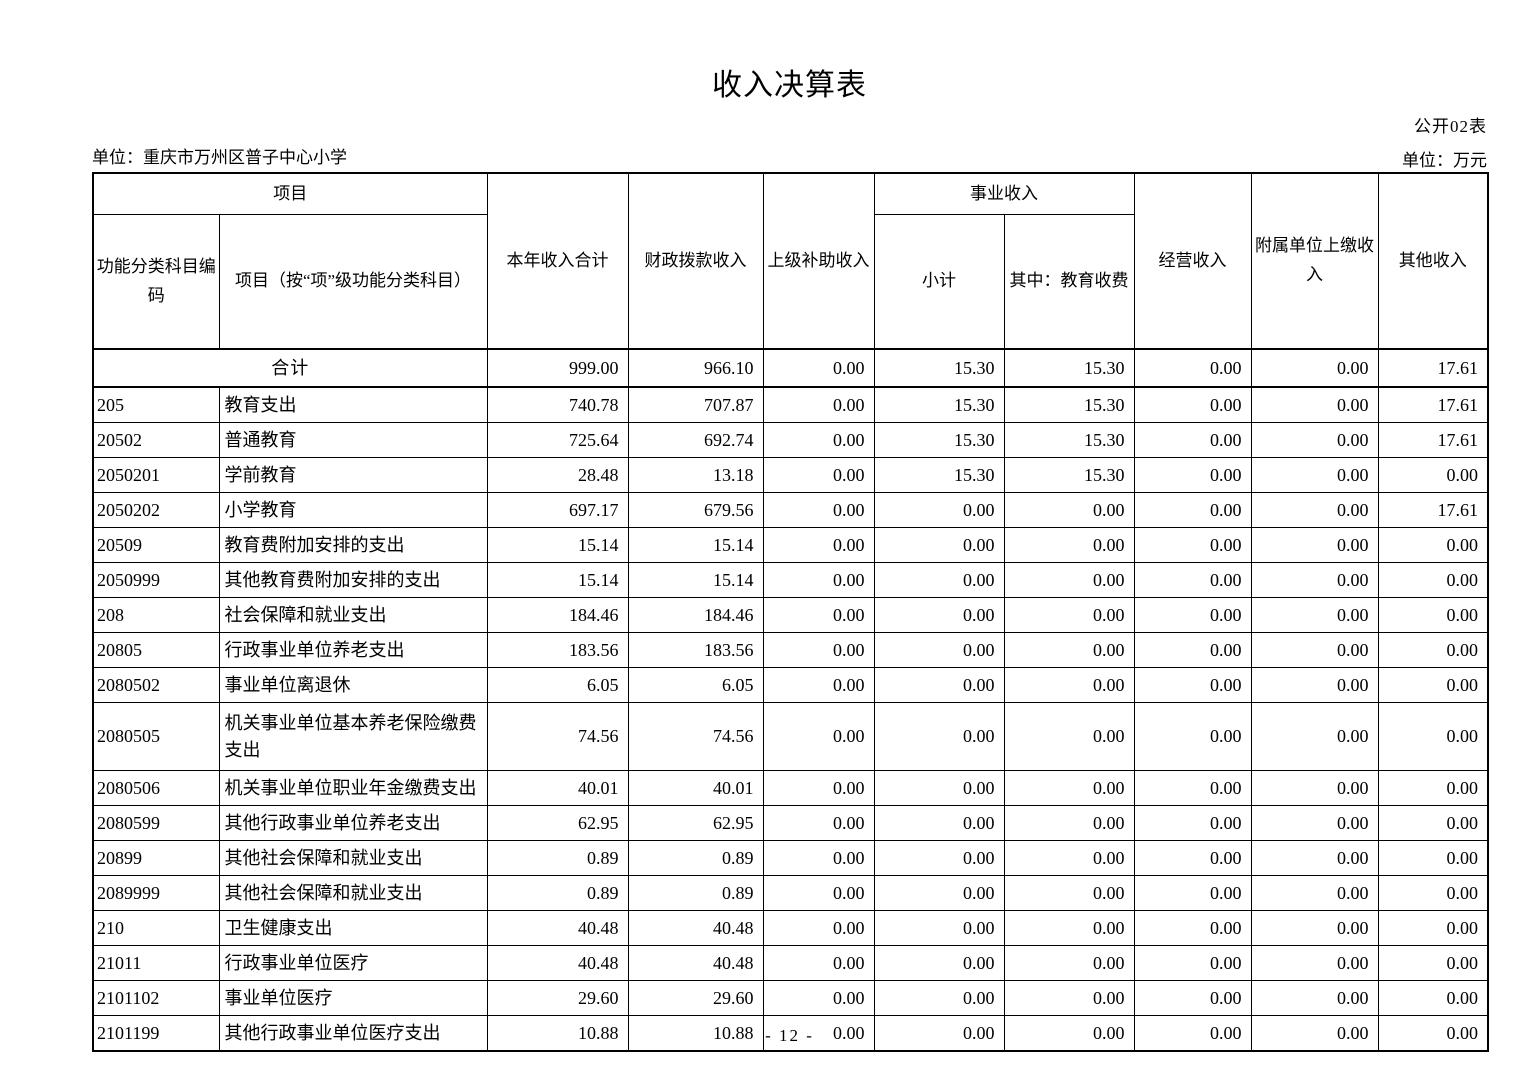  Describe the element at coordinates (557, 261) in the screenshot. I see `header-total-income: 本年收入合计` at that location.